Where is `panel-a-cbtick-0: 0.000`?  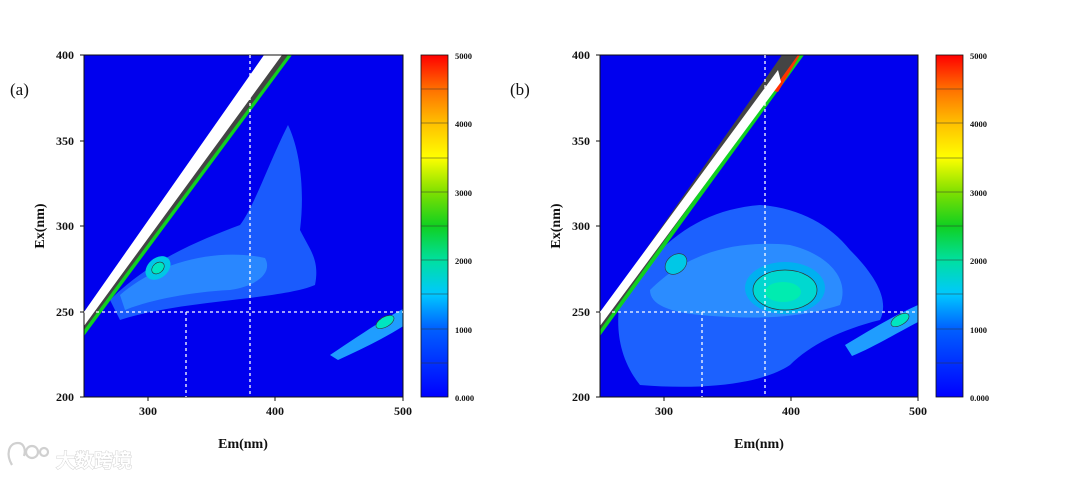
panel-a-cbtick-0: 0.000 is located at coordinates (464, 398).